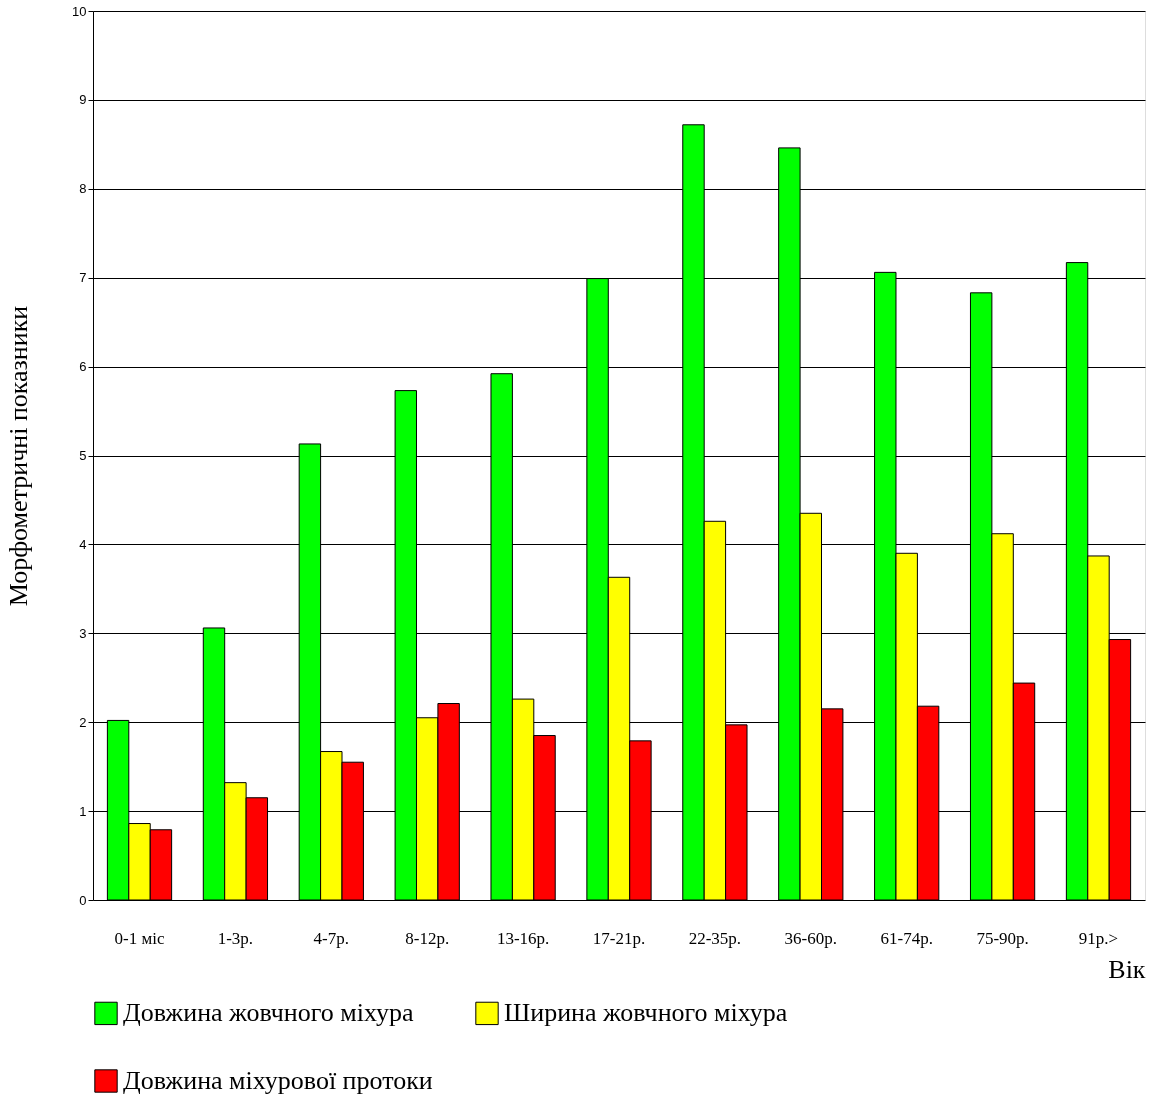  Describe the element at coordinates (83, 544) in the screenshot. I see `y-tick-label: 4` at that location.